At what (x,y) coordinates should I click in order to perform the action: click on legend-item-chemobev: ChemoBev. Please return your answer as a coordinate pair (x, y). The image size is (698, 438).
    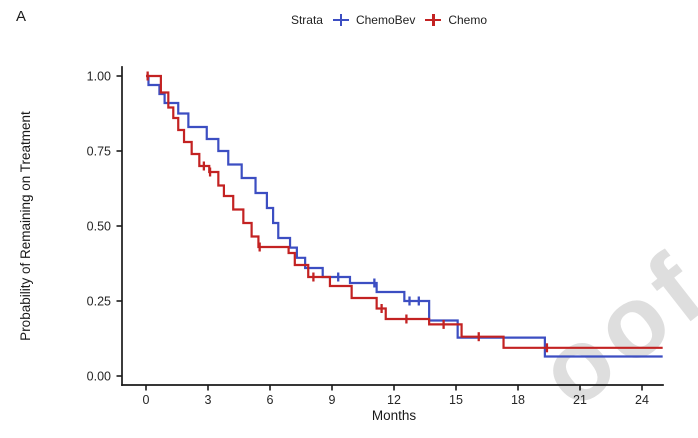
    Looking at the image, I should click on (373, 20).